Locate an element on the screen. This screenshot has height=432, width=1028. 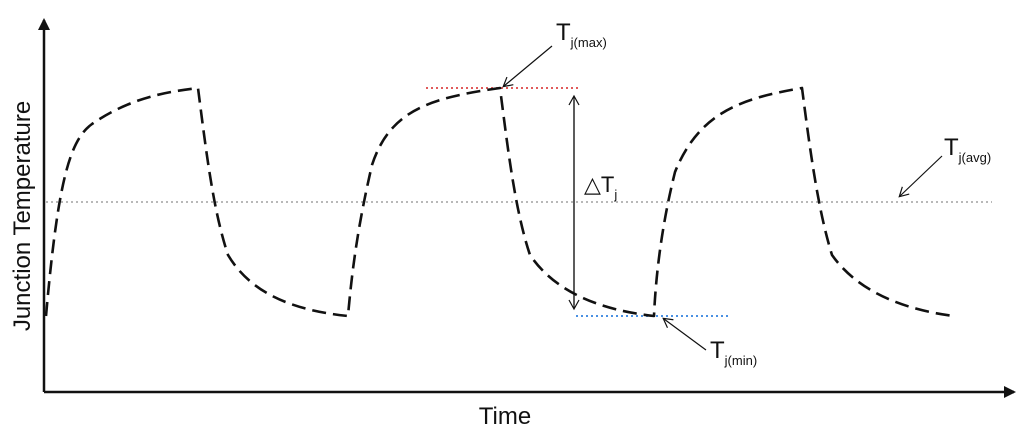
tj-min-sub: j(min) is located at coordinates (741, 360).